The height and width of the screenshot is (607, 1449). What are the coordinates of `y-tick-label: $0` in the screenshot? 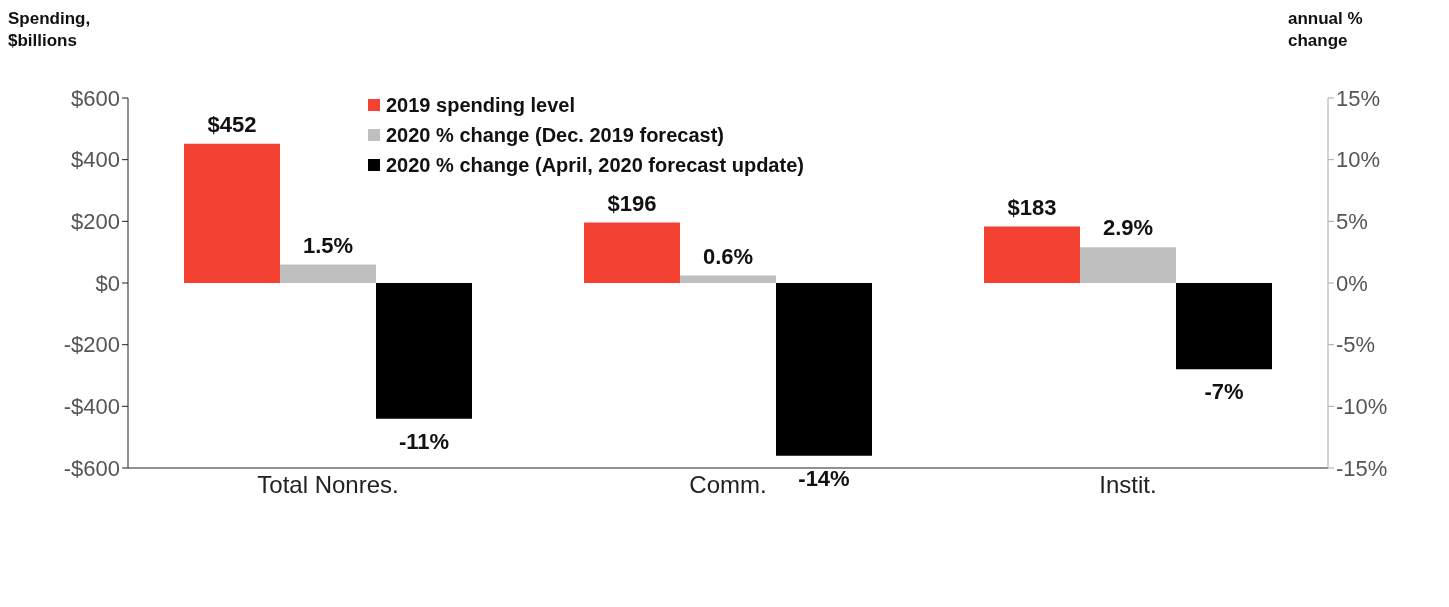 It's located at (107, 283).